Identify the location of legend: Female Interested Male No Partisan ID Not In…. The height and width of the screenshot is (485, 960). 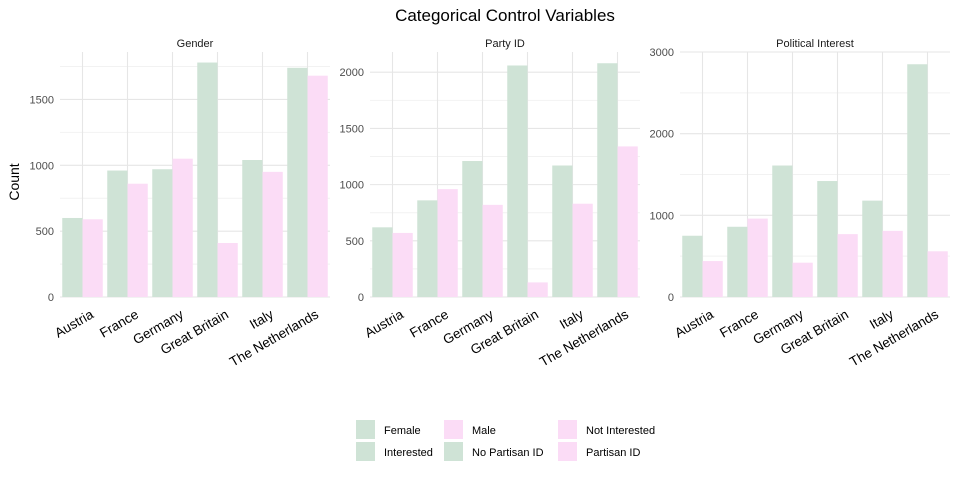
(505, 440).